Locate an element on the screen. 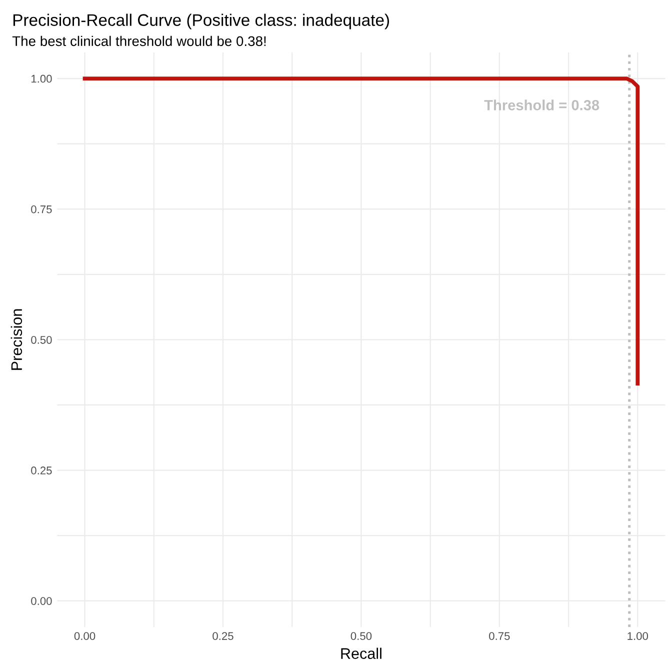 The width and height of the screenshot is (672, 672). x-tick-label: 0.00 is located at coordinates (85, 636).